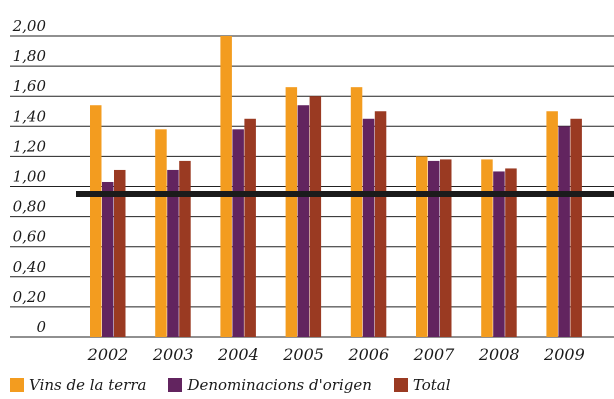 This screenshot has height=399, width=614. What do you see at coordinates (511, 252) in the screenshot?
I see `bar-total-2008` at bounding box center [511, 252].